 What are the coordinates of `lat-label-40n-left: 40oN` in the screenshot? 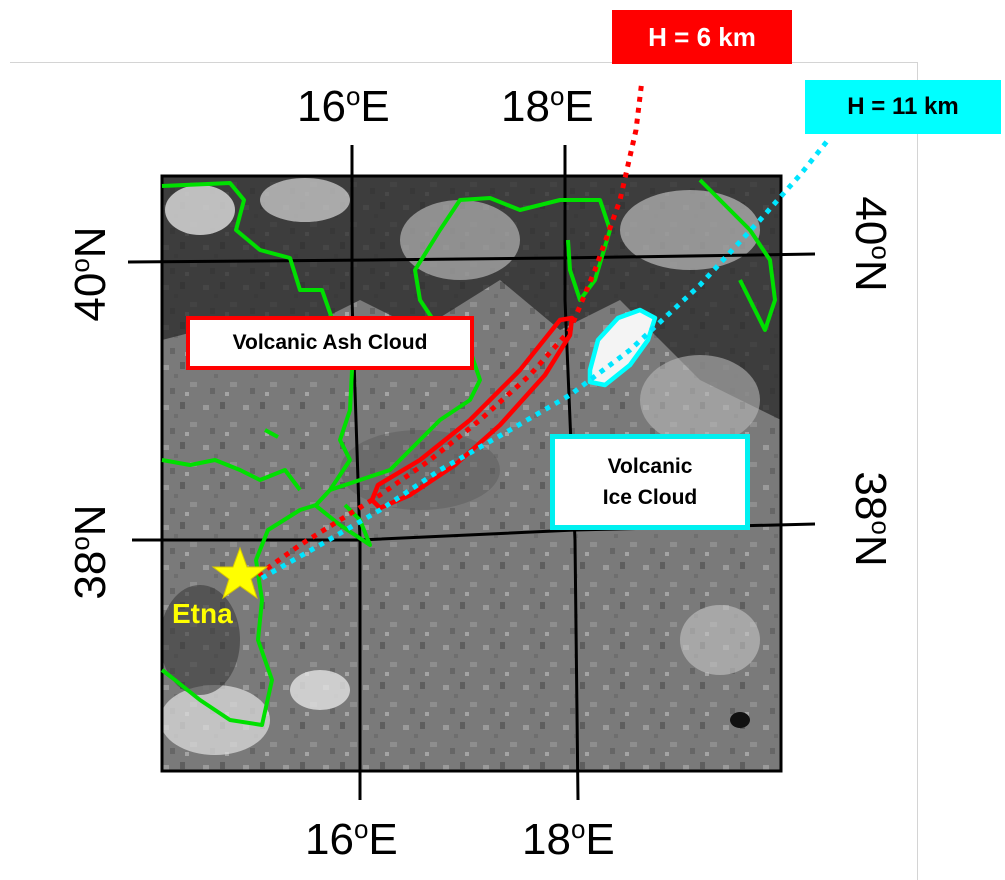 It's located at (90, 274).